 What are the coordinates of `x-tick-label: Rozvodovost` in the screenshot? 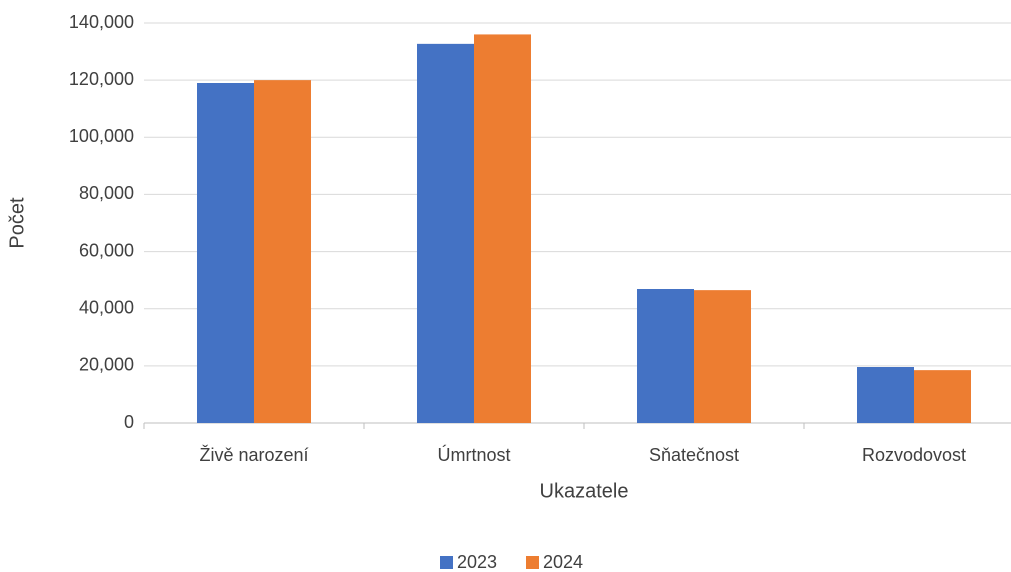 It's located at (914, 455).